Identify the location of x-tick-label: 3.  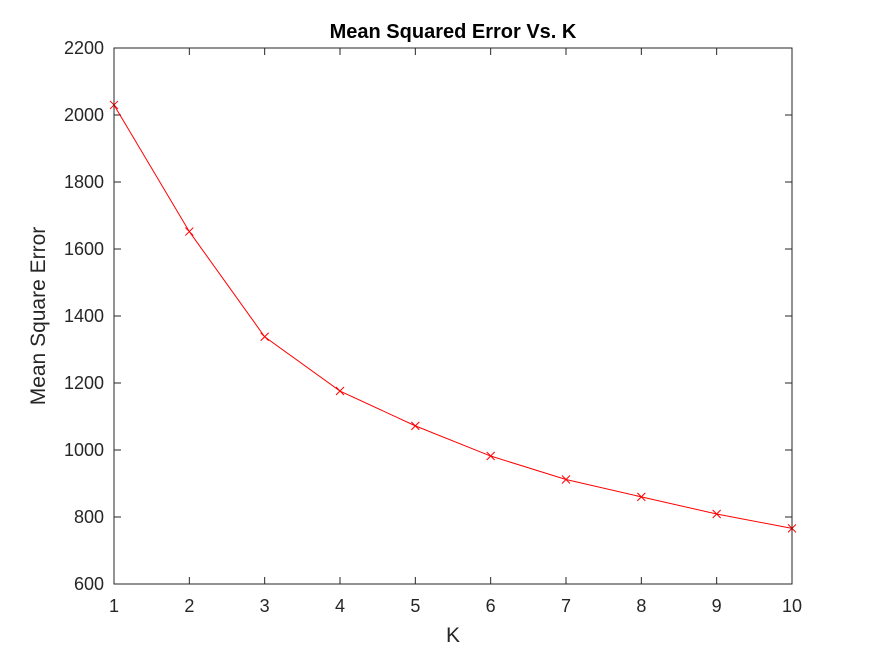
(265, 606).